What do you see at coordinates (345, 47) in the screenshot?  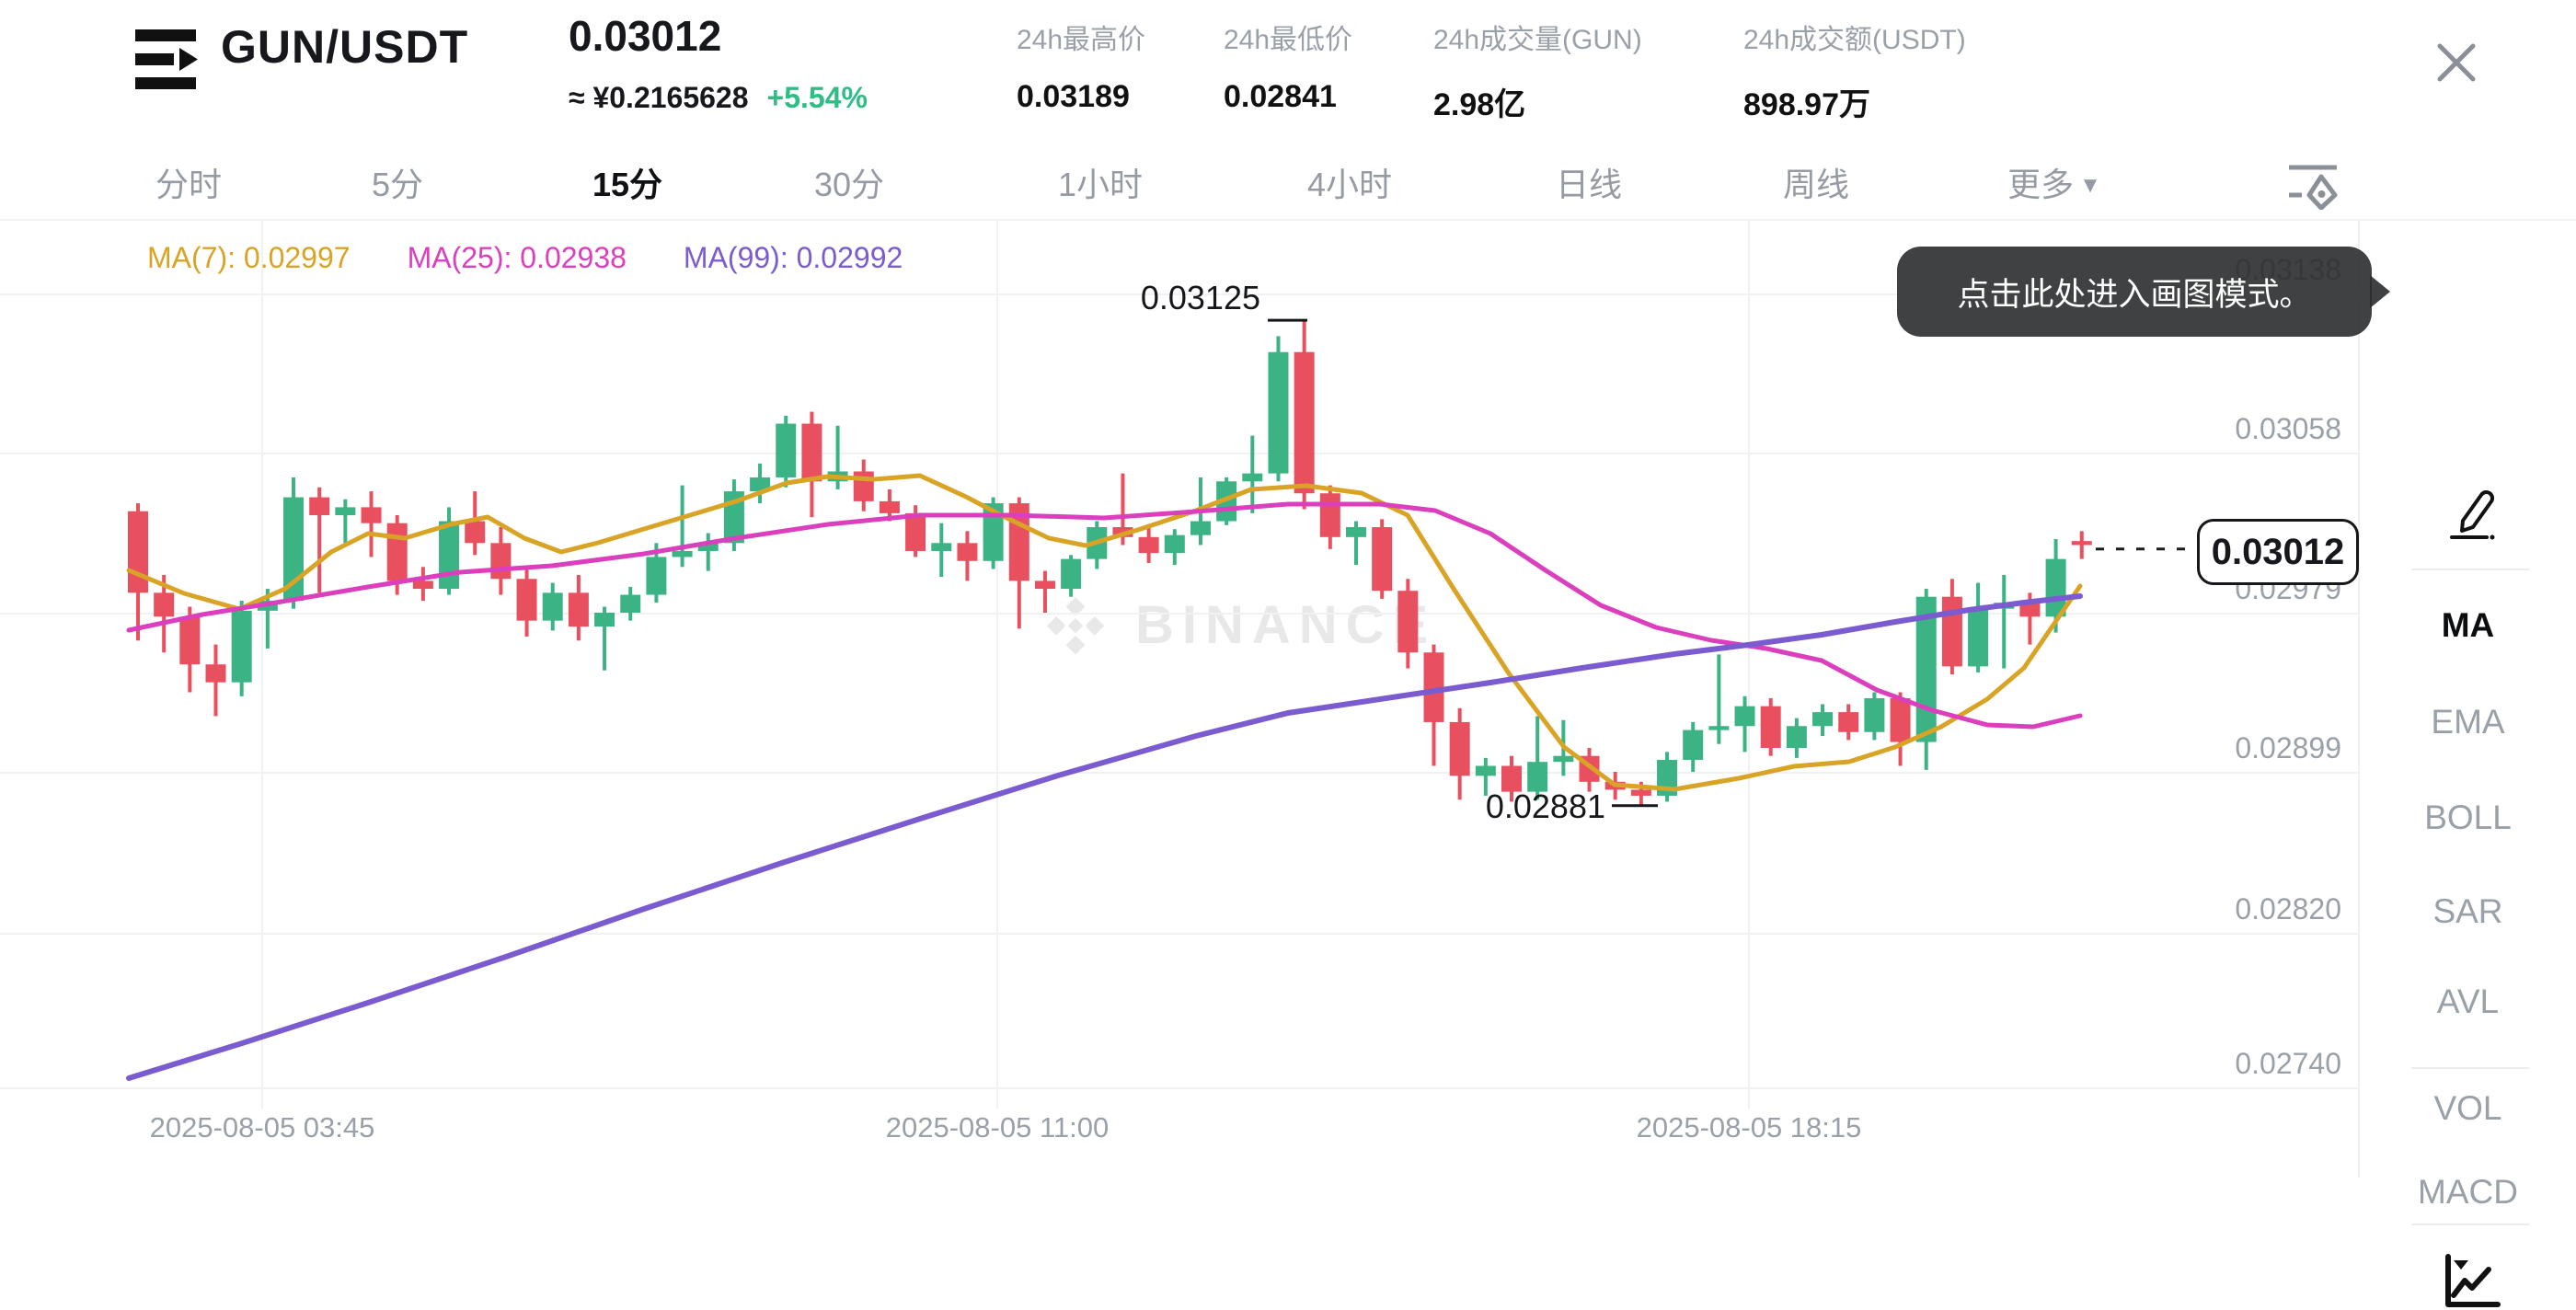 I see `pair-title: GUN/USDT` at bounding box center [345, 47].